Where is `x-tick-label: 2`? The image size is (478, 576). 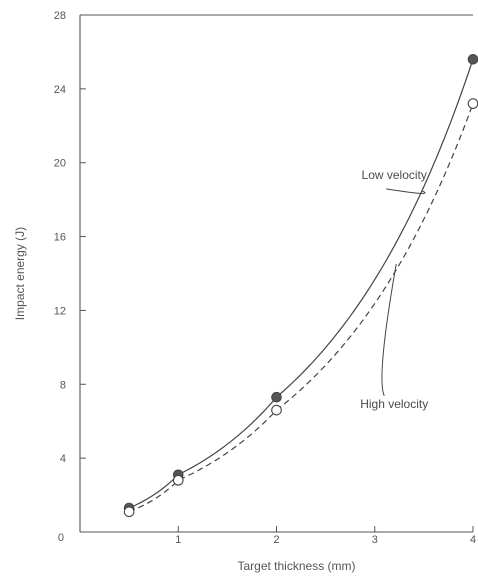
x-tick-label: 2 is located at coordinates (276, 540).